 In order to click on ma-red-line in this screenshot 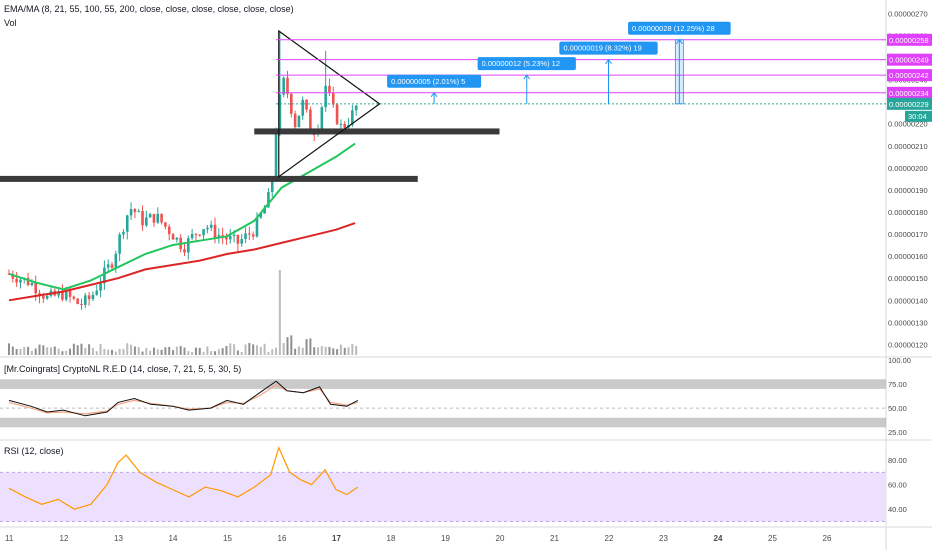, I will do `click(182, 262)`.